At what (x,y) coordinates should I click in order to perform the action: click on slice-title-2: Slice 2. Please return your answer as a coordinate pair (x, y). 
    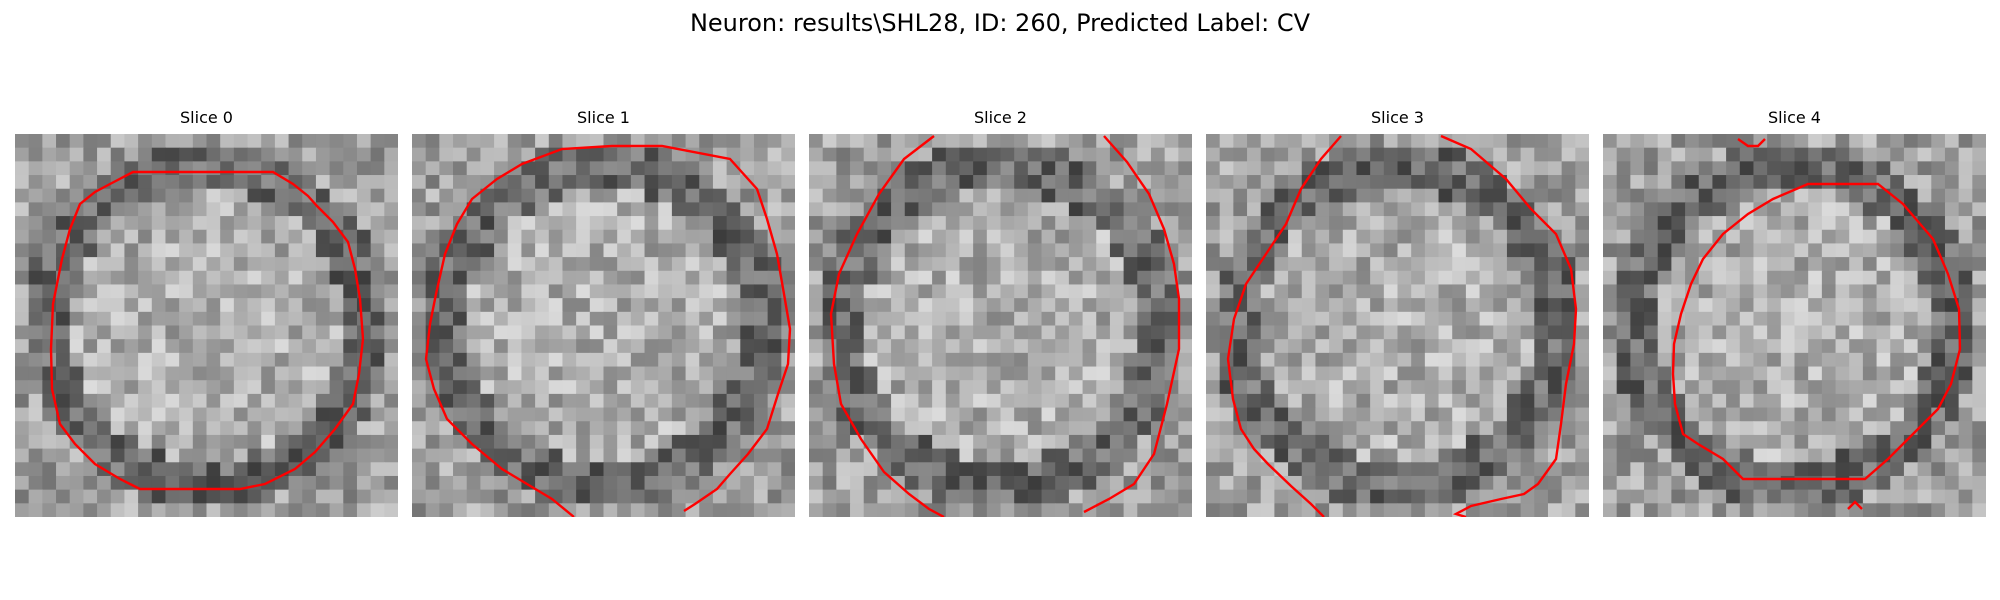
    Looking at the image, I should click on (1000, 118).